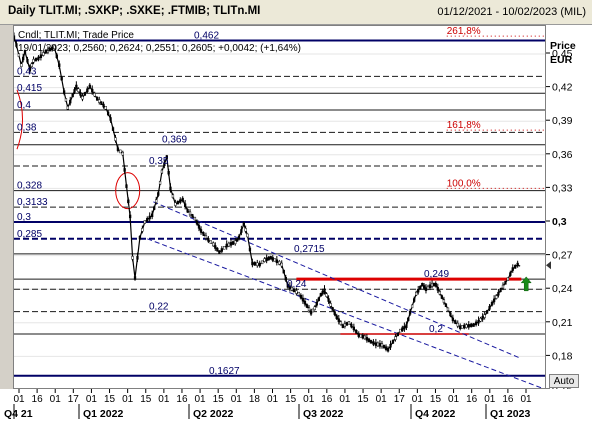 This screenshot has height=443, width=592. Describe the element at coordinates (19, 119) in the screenshot. I see `highlight-arc` at that location.